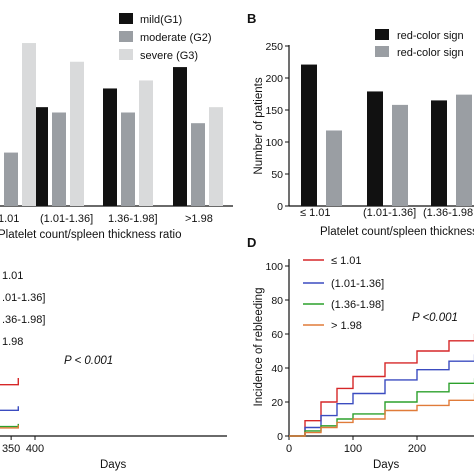 This screenshot has height=474, width=474. I want to click on panel-d-x-label: Days, so click(386, 465).